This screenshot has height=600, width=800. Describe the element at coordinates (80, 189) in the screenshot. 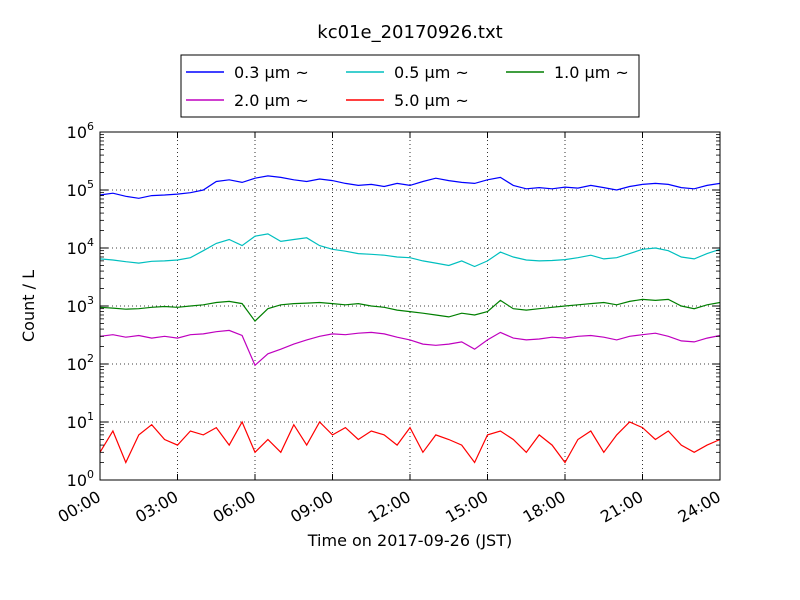

I see `y-tick-label: 10⁵` at that location.